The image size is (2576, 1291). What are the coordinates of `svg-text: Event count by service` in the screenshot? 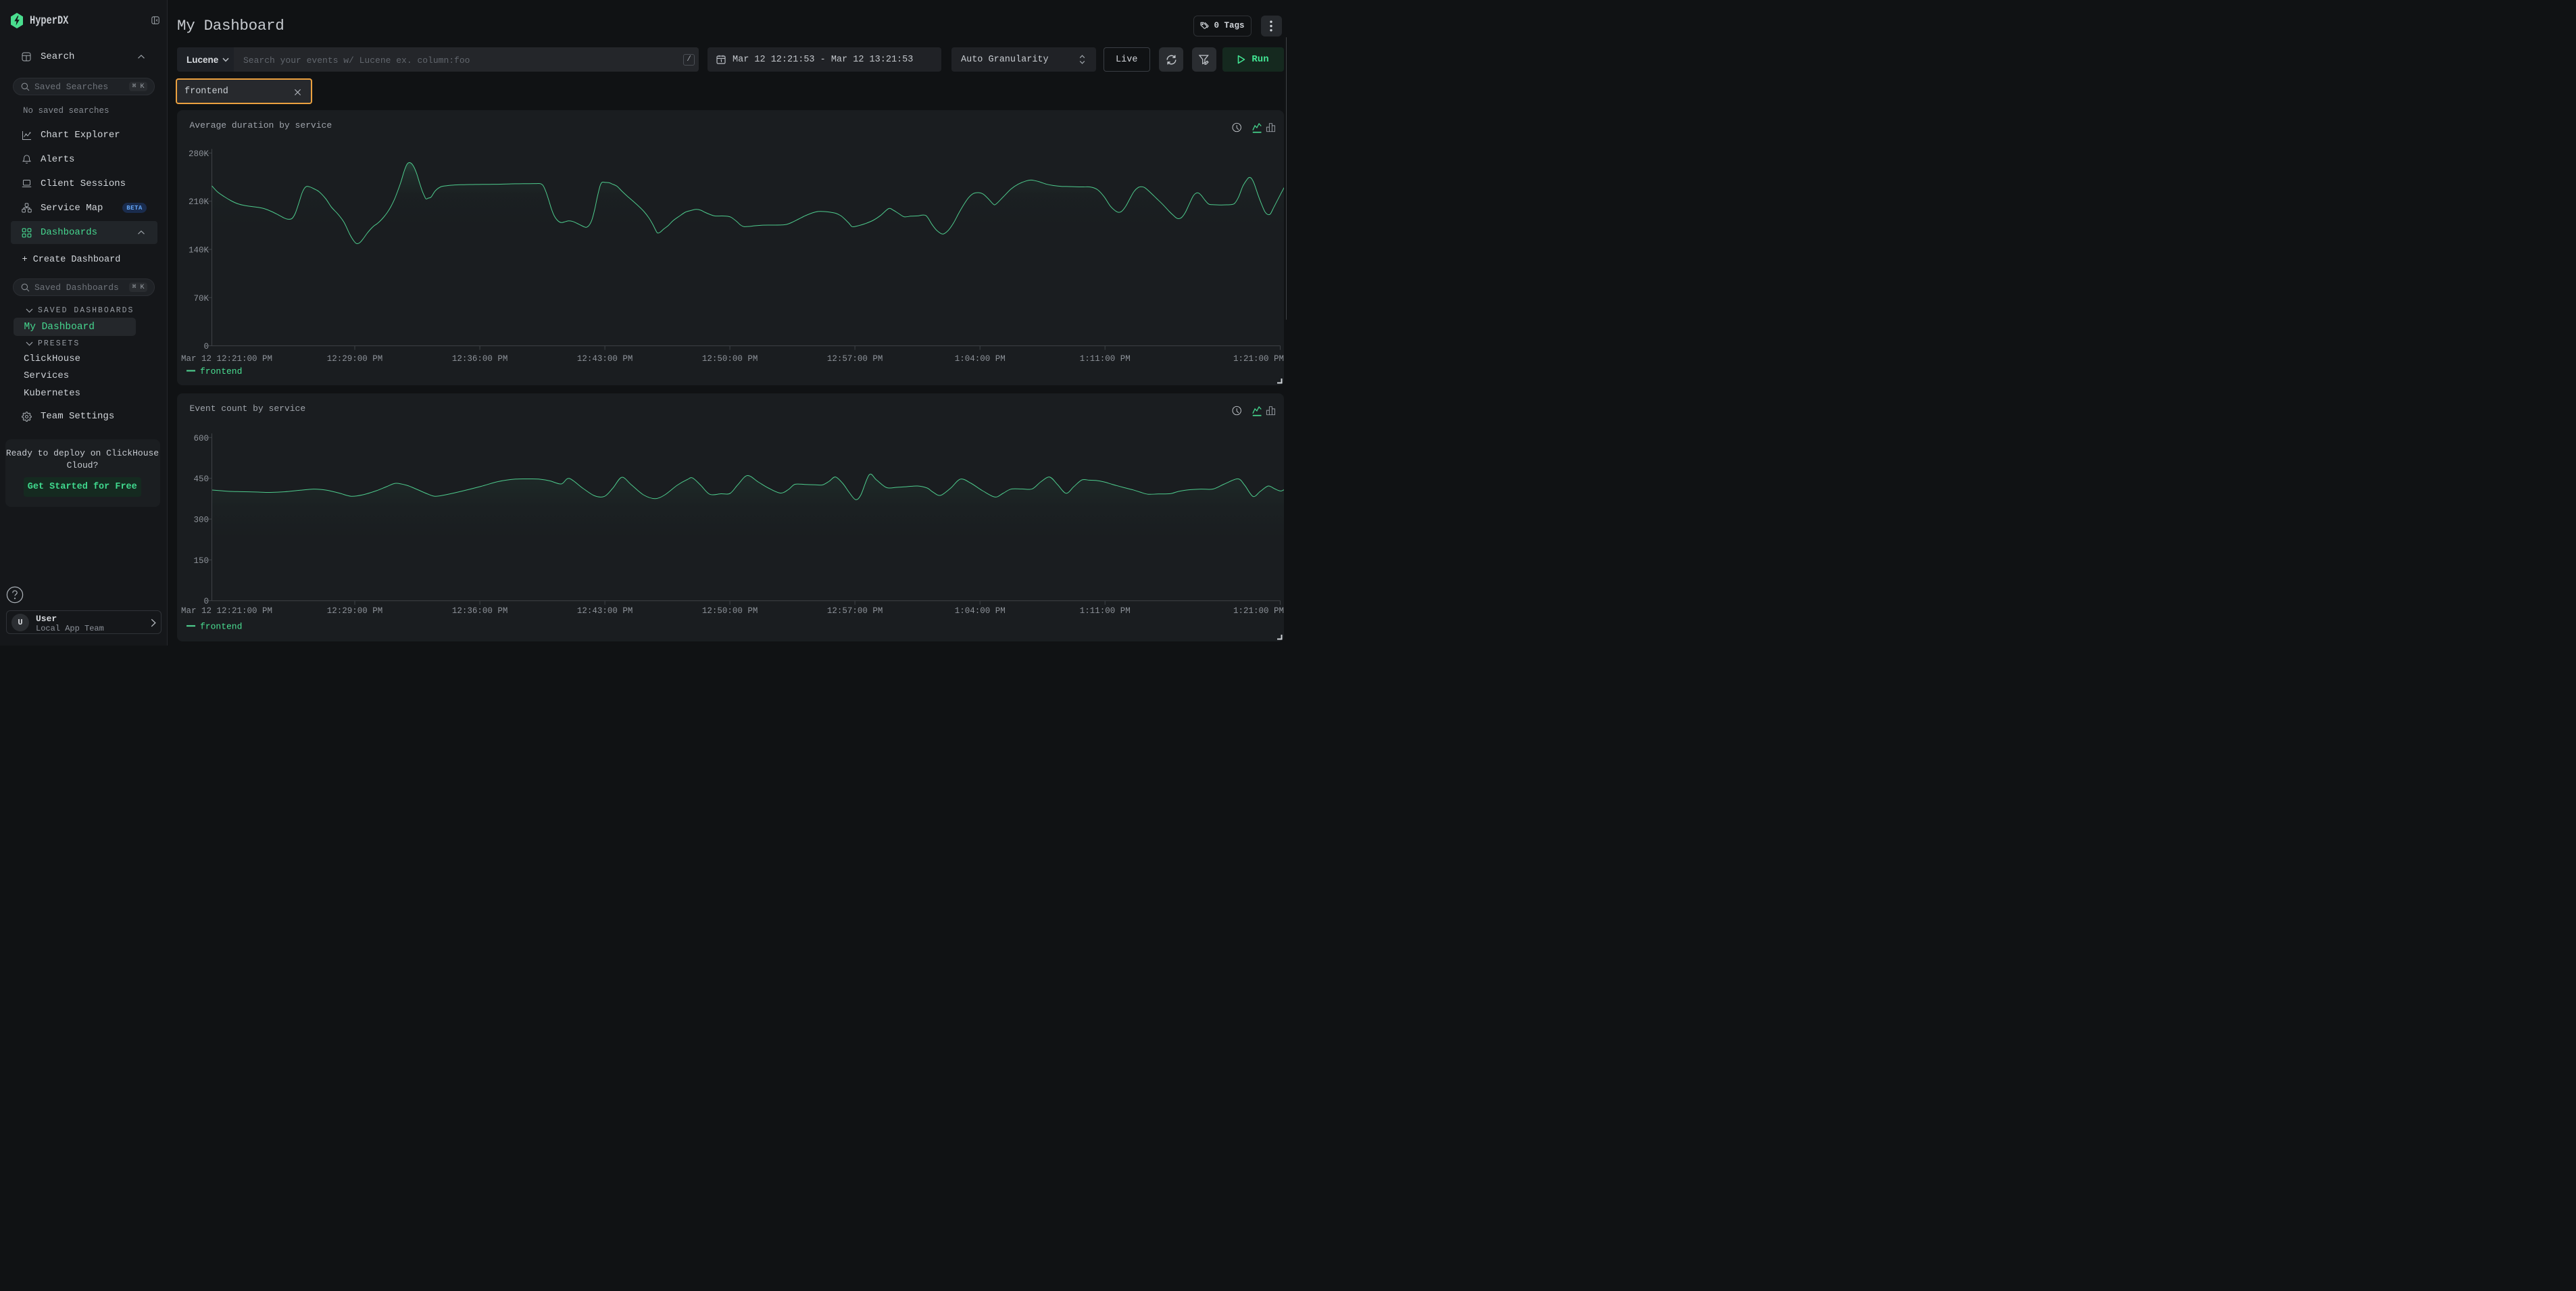 It's located at (247, 409).